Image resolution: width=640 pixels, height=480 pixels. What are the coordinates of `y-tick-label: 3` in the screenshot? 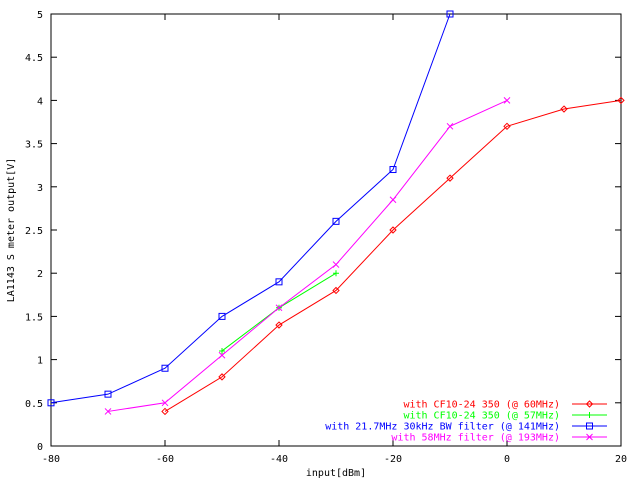 It's located at (40, 188).